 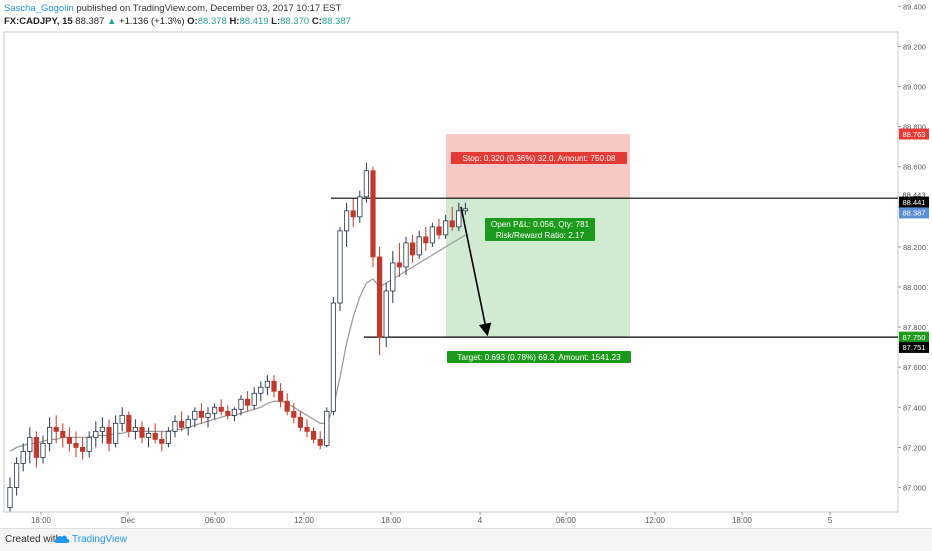 I want to click on close-label: C:, so click(x=316, y=21).